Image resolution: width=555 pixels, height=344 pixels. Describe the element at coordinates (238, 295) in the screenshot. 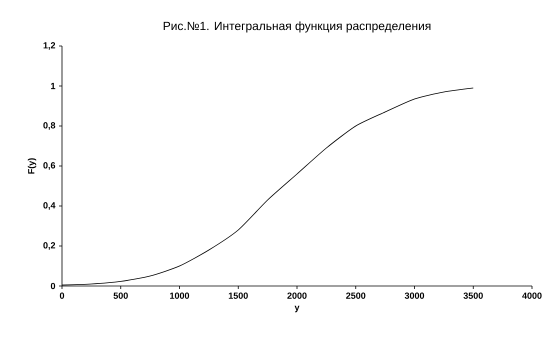

I see `x-tick-label: 1500` at that location.